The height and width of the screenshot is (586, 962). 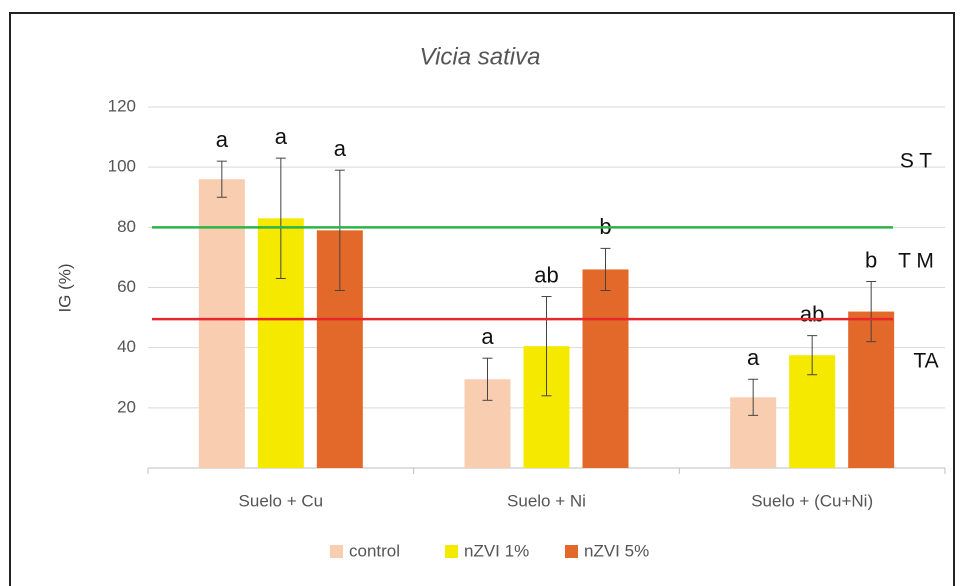 What do you see at coordinates (122, 105) in the screenshot?
I see `y-tick-label: 120` at bounding box center [122, 105].